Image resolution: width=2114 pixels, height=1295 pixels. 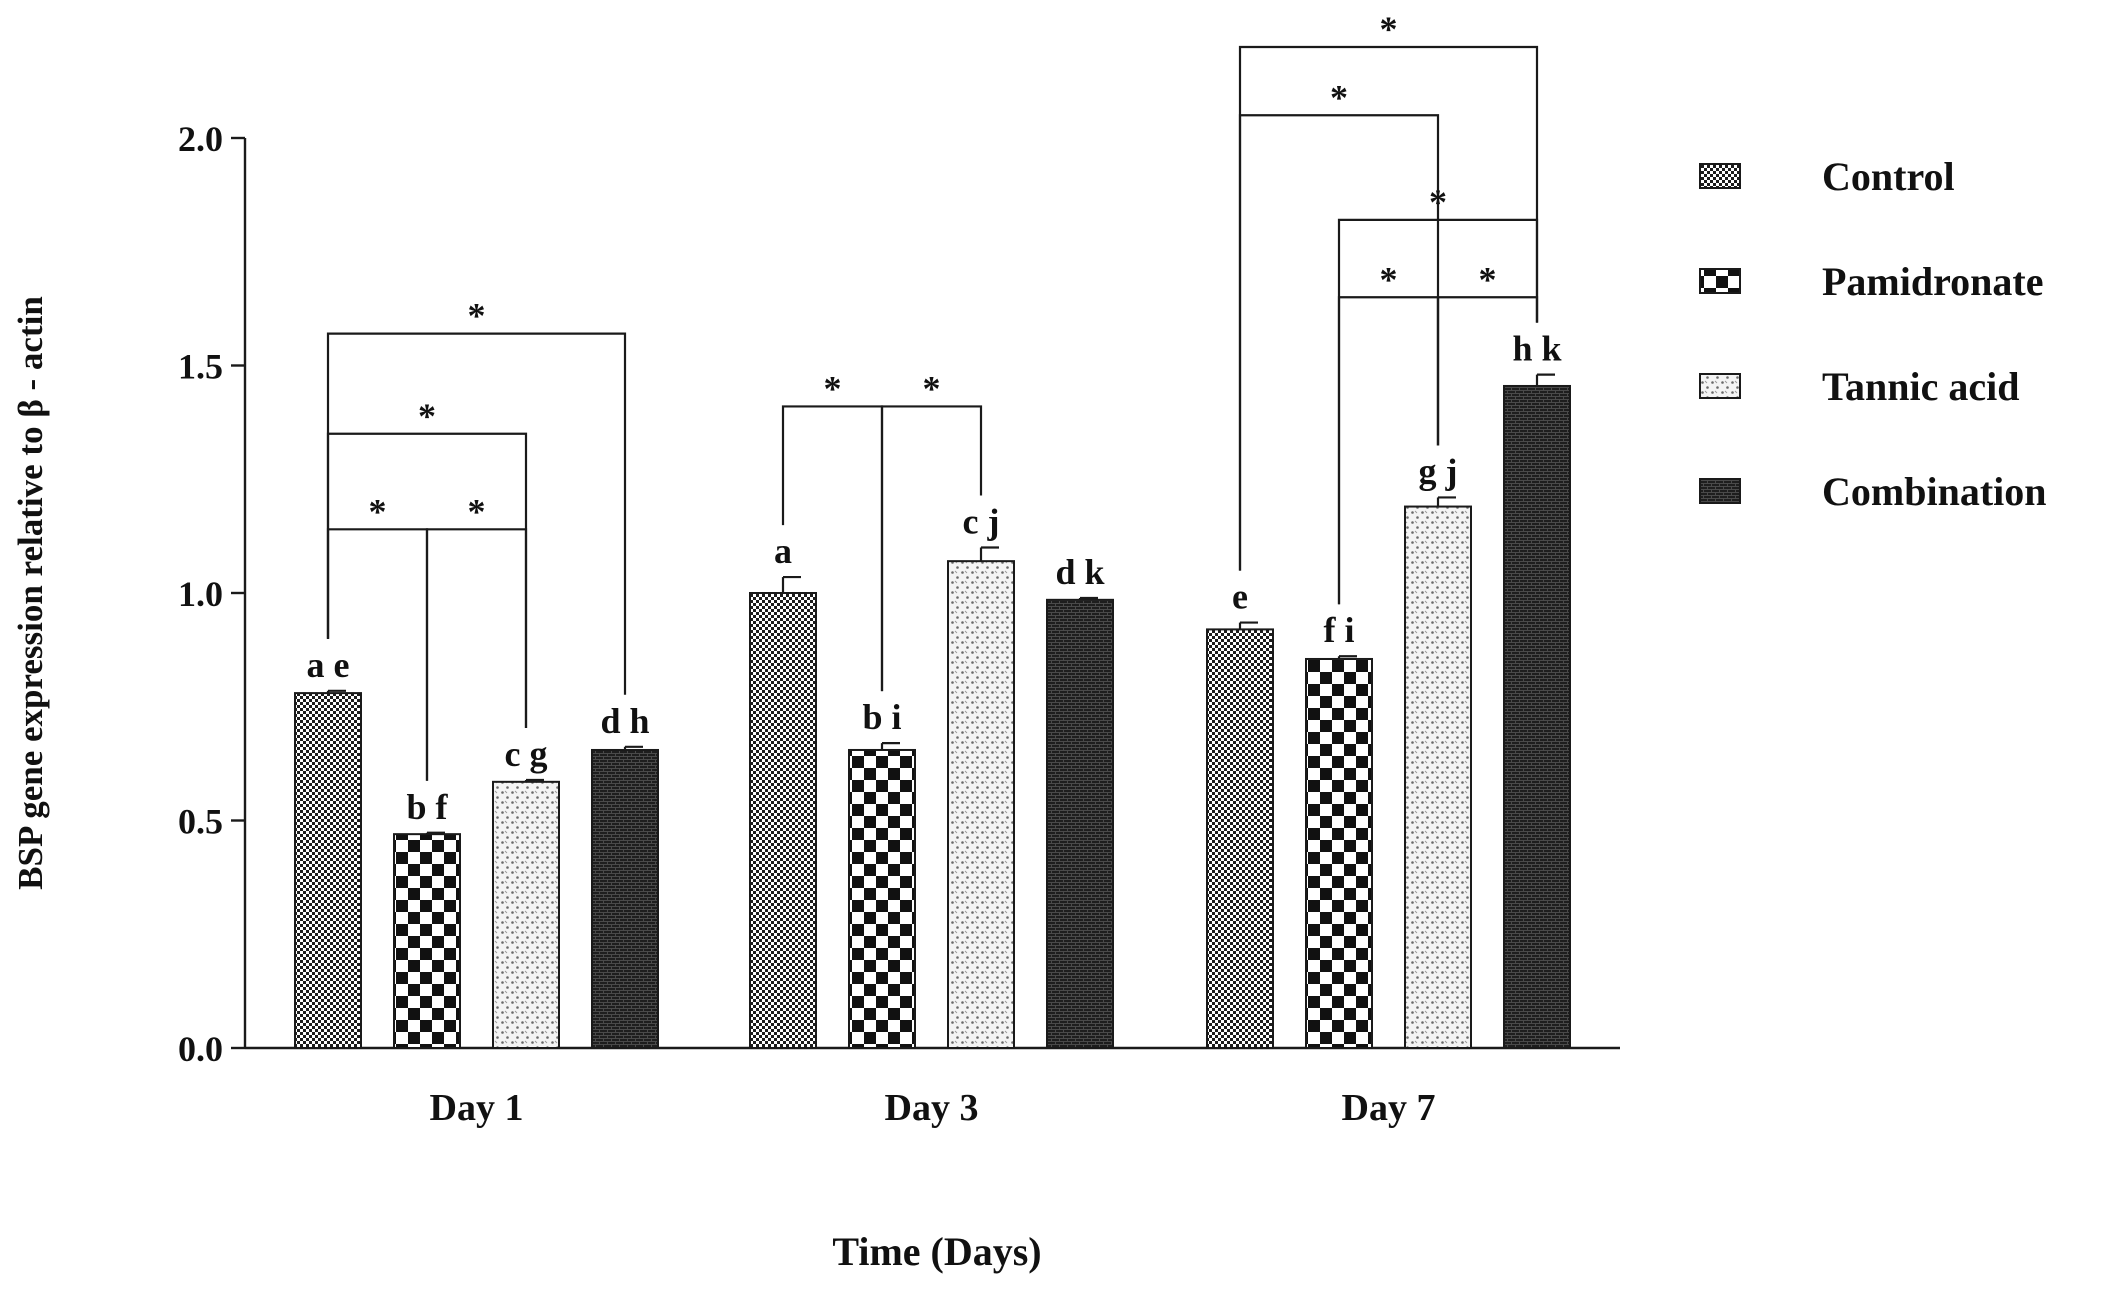 I want to click on legend-swatch-control, so click(x=1720, y=176).